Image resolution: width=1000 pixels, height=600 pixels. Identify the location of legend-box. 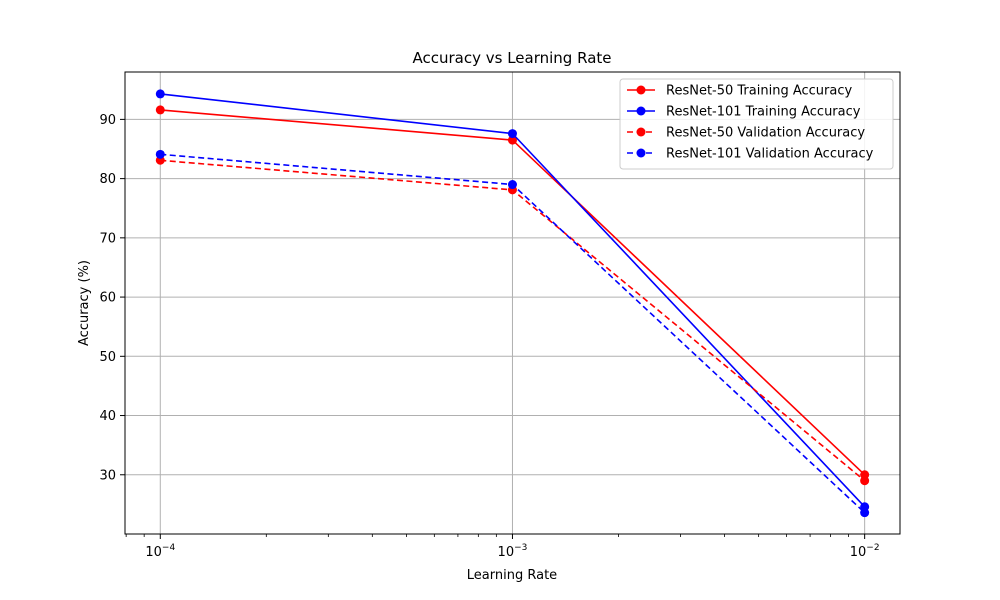
(756, 124).